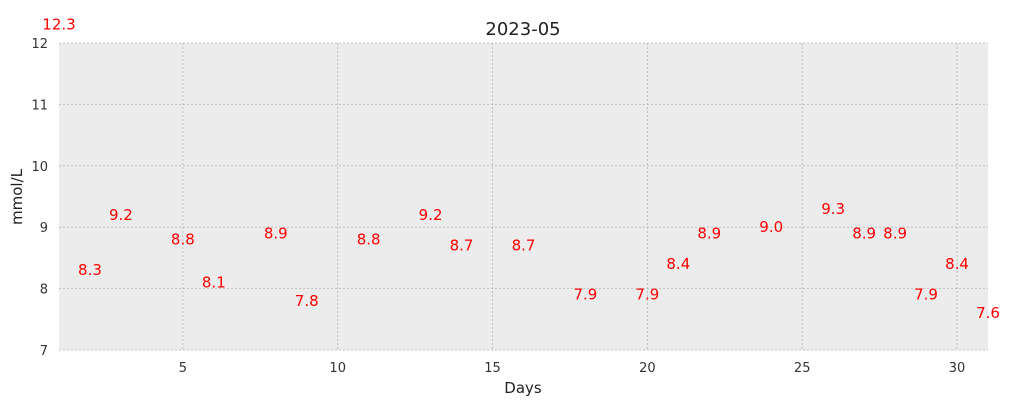  What do you see at coordinates (492, 368) in the screenshot?
I see `x-tick-label: 15` at bounding box center [492, 368].